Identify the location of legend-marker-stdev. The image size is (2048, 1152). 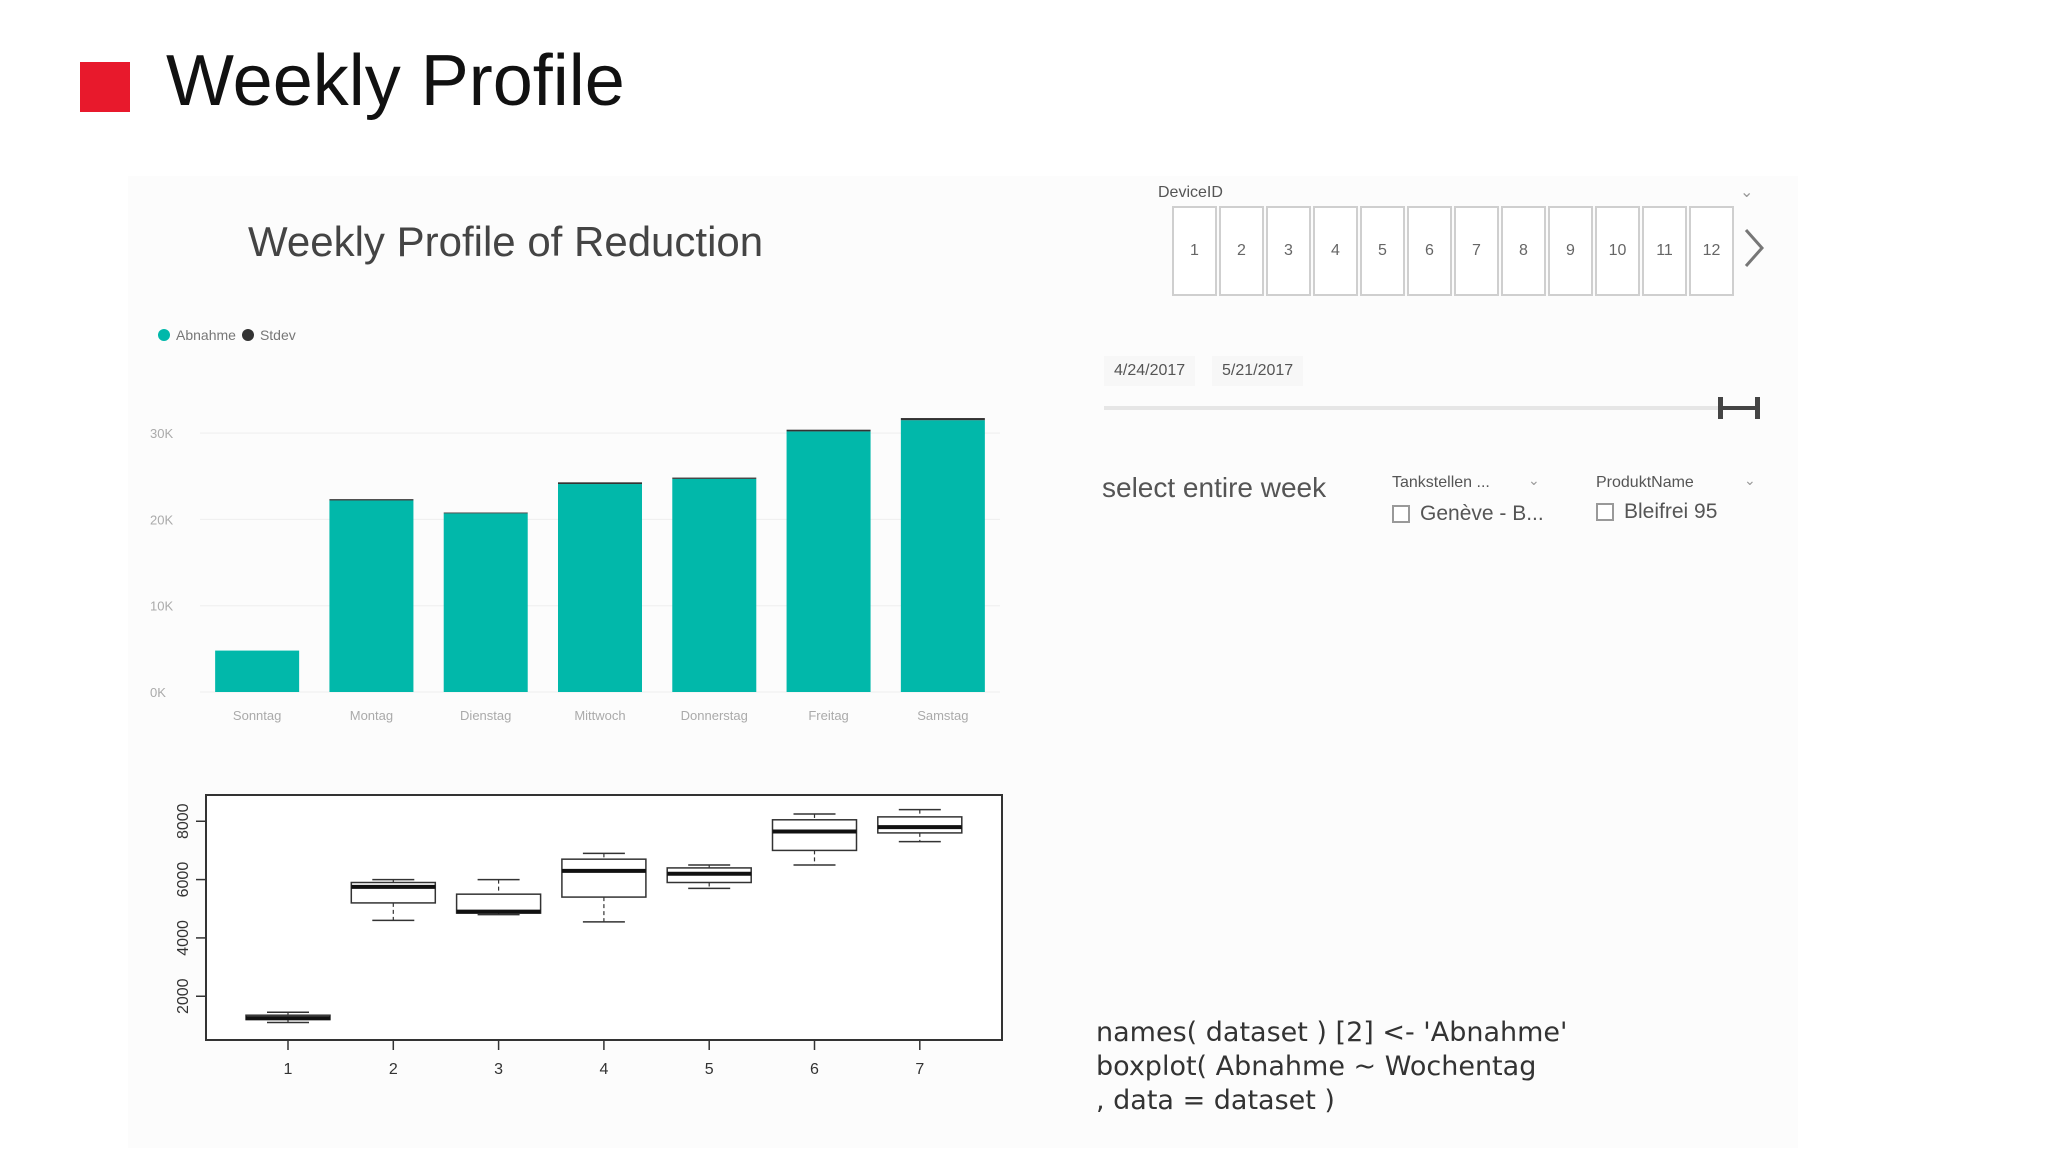
(247, 335).